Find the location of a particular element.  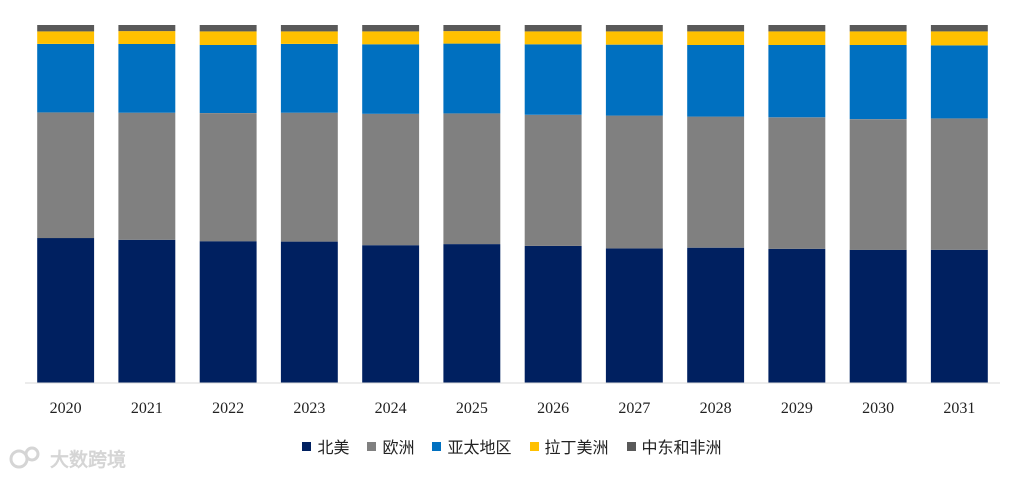

legend-label: 亚太地区 is located at coordinates (479, 447).